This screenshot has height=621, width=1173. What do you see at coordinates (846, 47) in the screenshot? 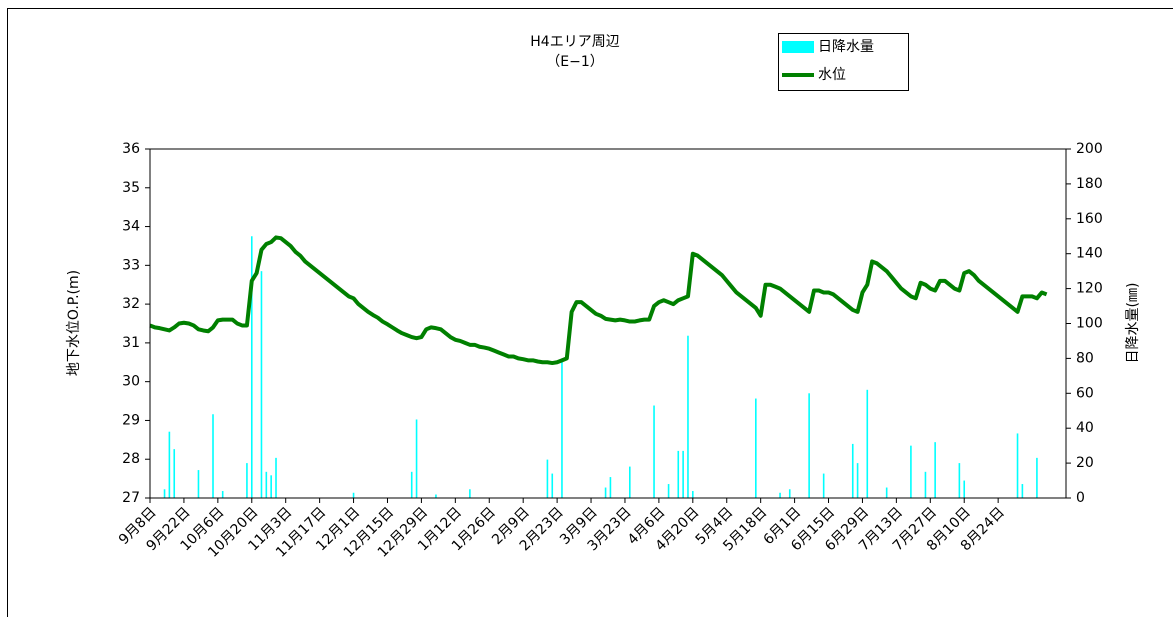
I see `legend-label: 日降水量` at bounding box center [846, 47].